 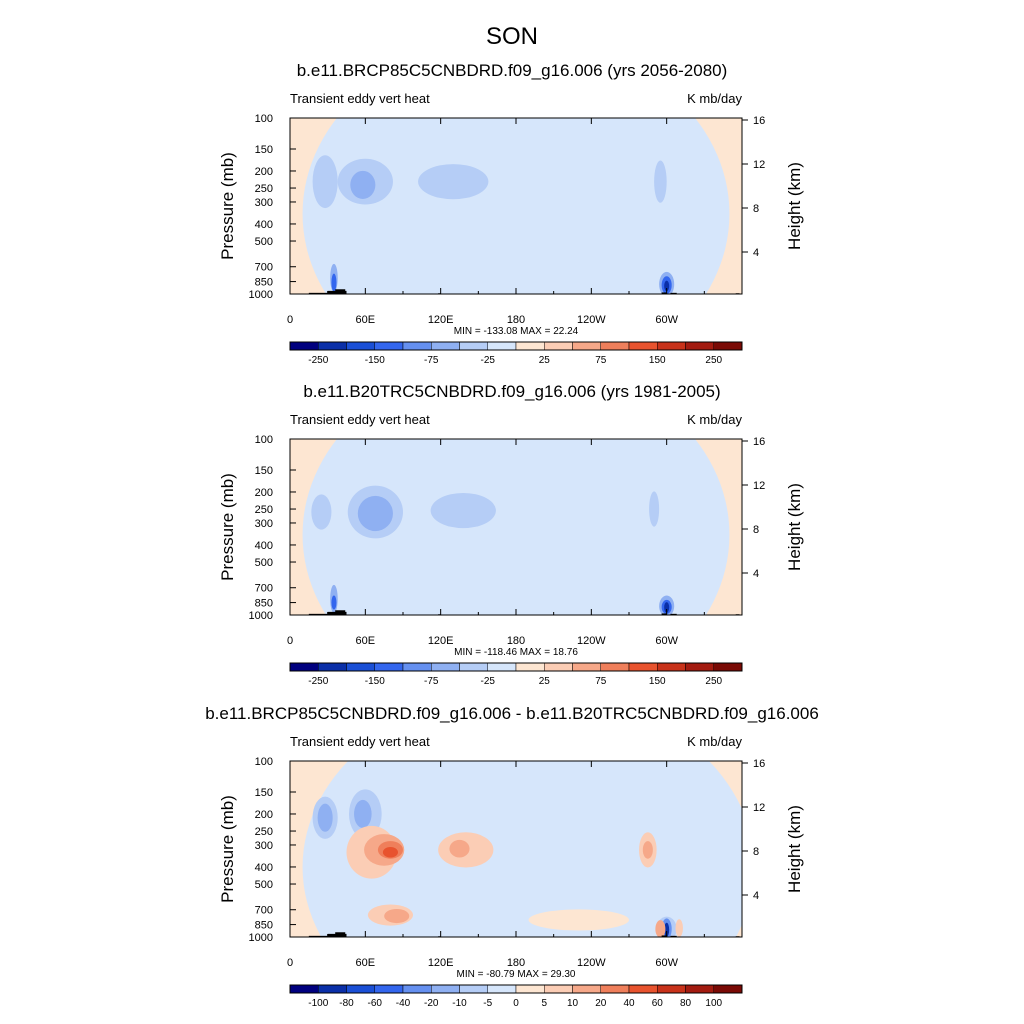 What do you see at coordinates (459, 1003) in the screenshot?
I see `colorbar-label: -10` at bounding box center [459, 1003].